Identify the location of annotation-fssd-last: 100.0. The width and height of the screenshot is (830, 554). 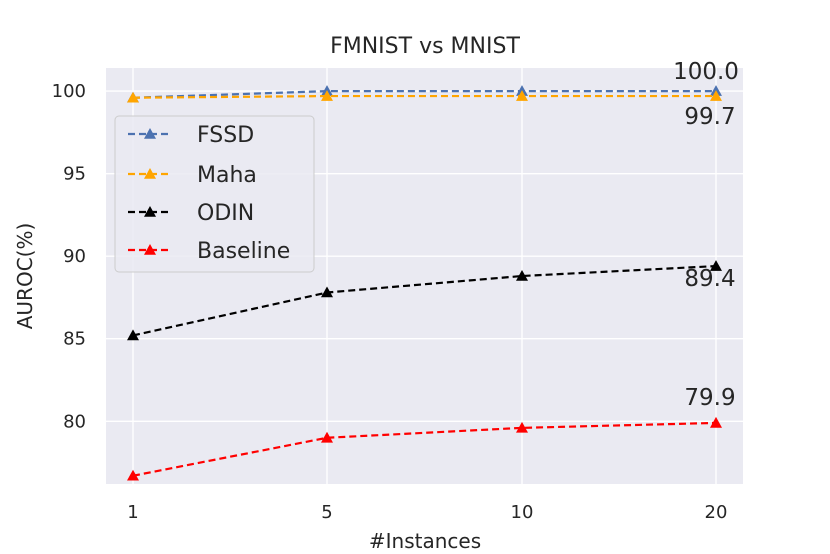
(706, 72).